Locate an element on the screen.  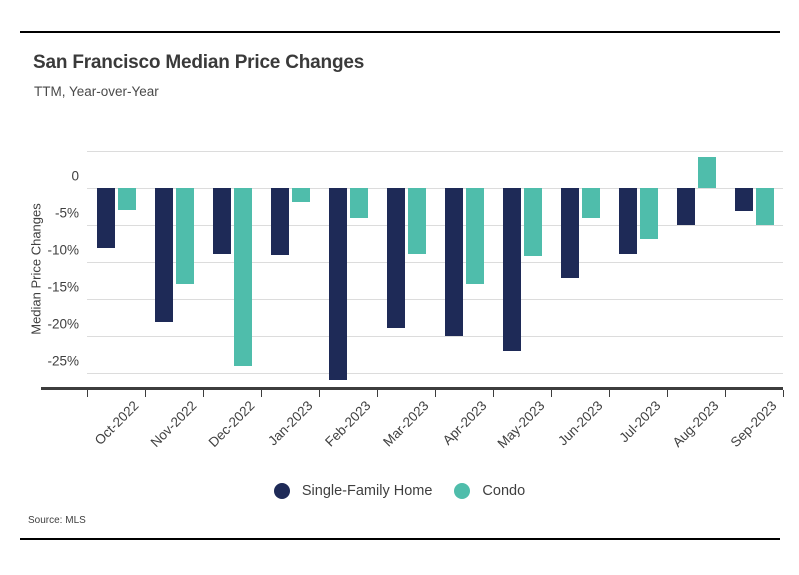
chart-subtitle: TTM, Year-over-Year is located at coordinates (96, 91).